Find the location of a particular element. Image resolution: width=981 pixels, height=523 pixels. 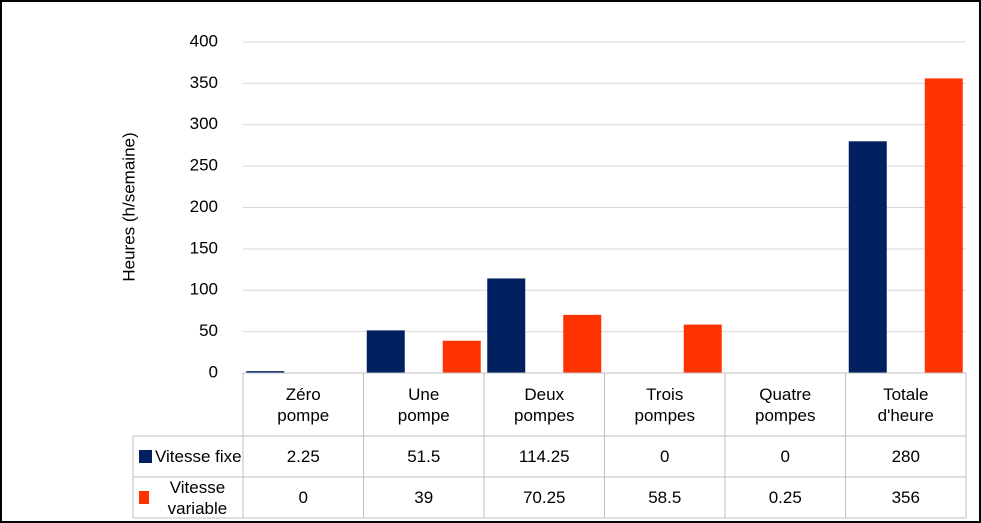

legend-label: Vitesse fixe is located at coordinates (198, 456).